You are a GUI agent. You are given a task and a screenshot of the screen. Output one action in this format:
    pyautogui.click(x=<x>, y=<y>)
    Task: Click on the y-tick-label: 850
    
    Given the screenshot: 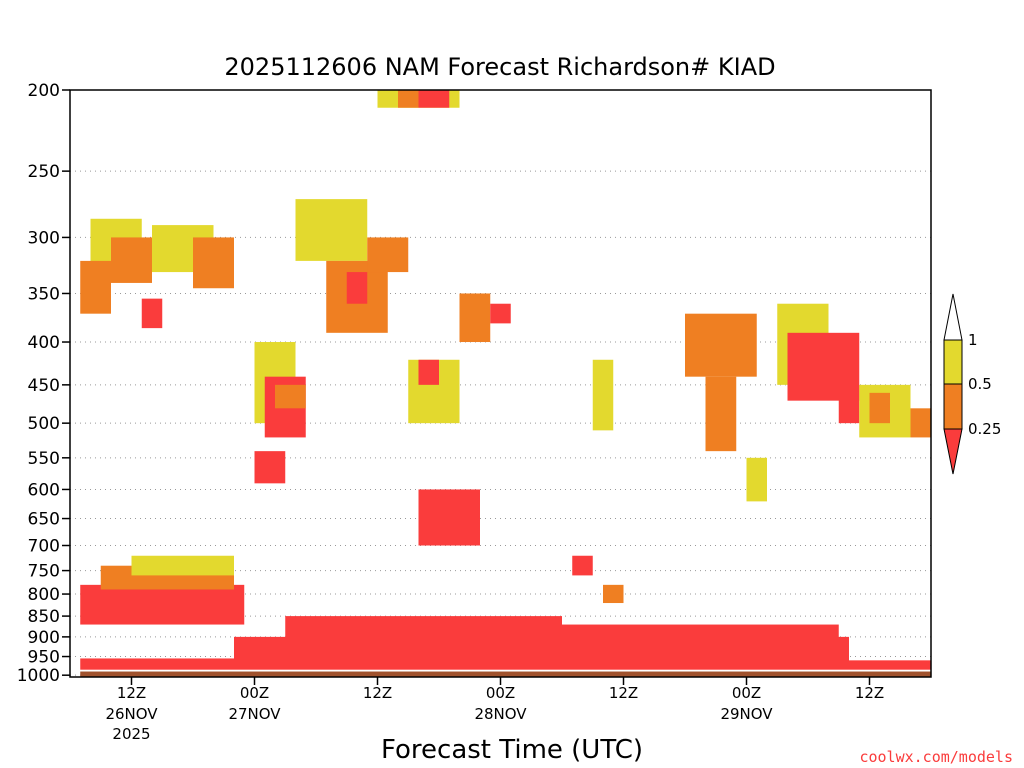 What is the action you would take?
    pyautogui.click(x=44, y=617)
    